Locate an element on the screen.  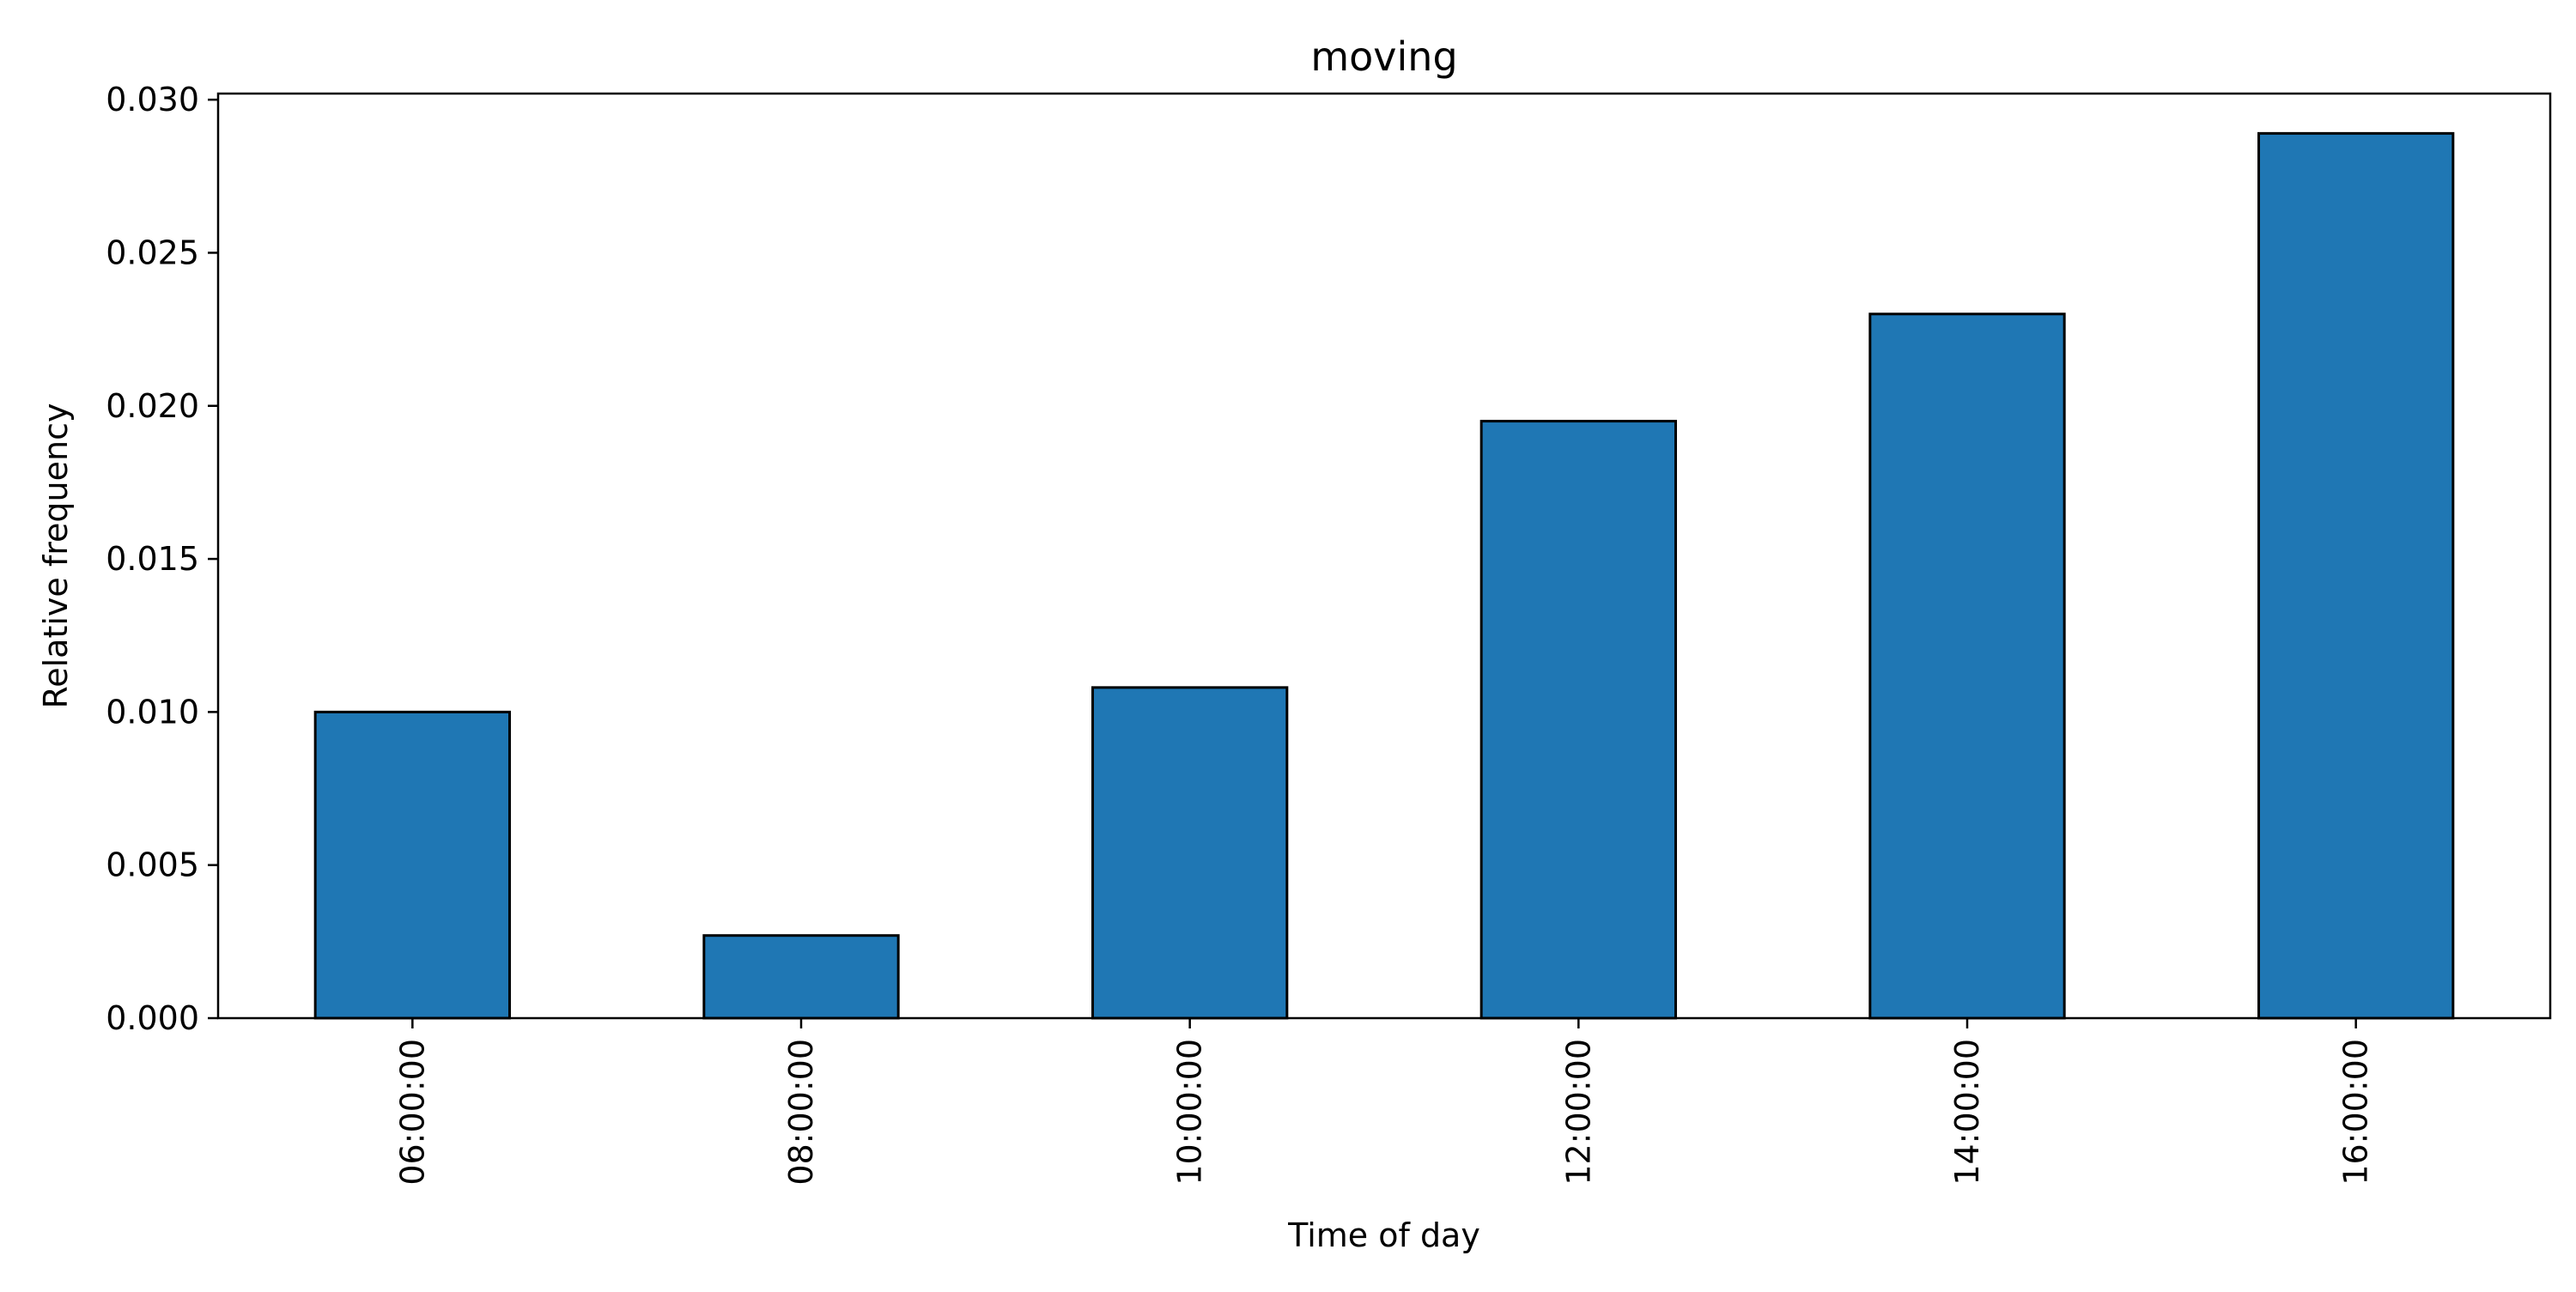
y-tick-label: 0.025 is located at coordinates (153, 252).